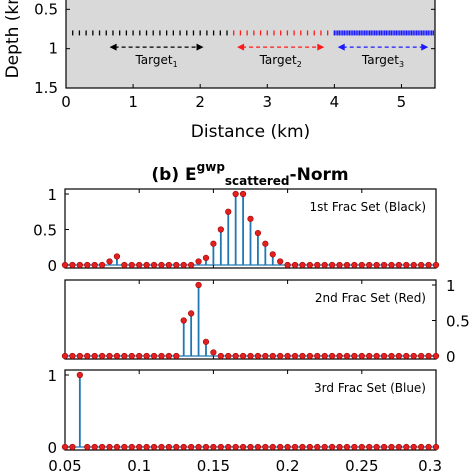 The width and height of the screenshot is (474, 474). What do you see at coordinates (46, 9) in the screenshot?
I see `panel-a-ytick-label: 0.5` at bounding box center [46, 9].